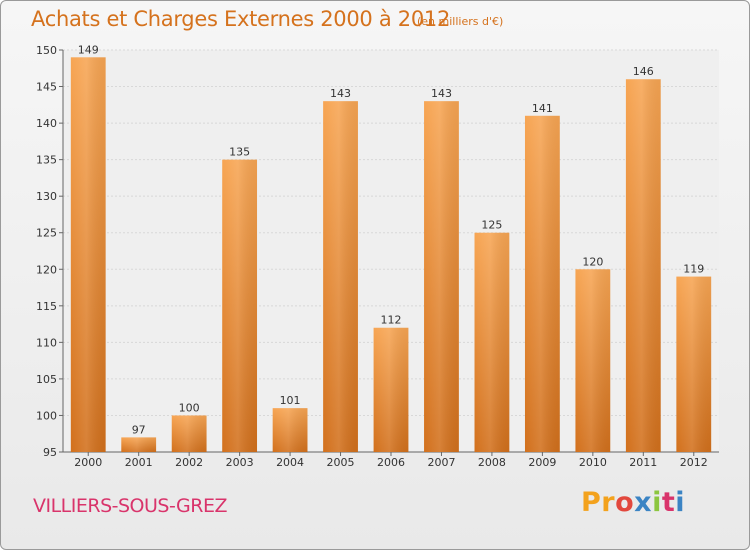 The height and width of the screenshot is (550, 750). What do you see at coordinates (46, 306) in the screenshot?
I see `y-tick-label: 115` at bounding box center [46, 306].